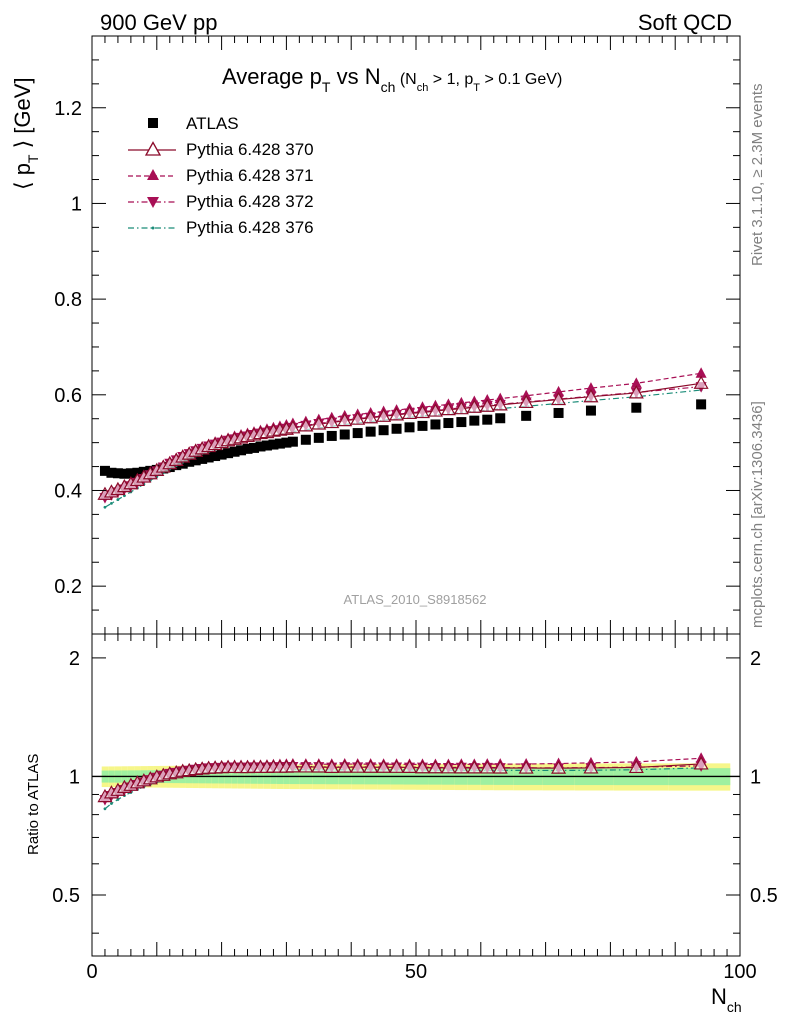 The image size is (786, 1024). What do you see at coordinates (326, 87) in the screenshot?
I see `title-sub: T` at bounding box center [326, 87].